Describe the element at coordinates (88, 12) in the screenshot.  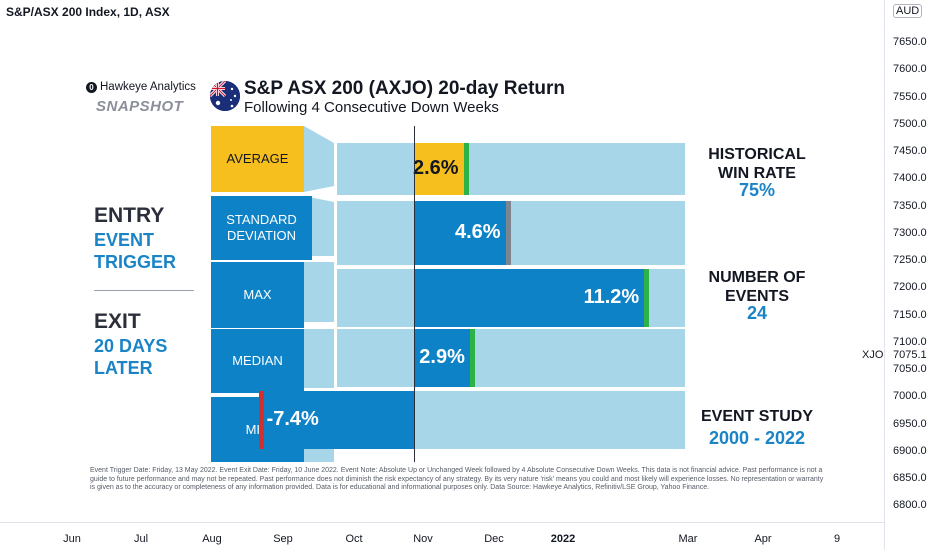
I see `symbol-title: S&P/ASX 200 Index, 1D, ASX` at that location.